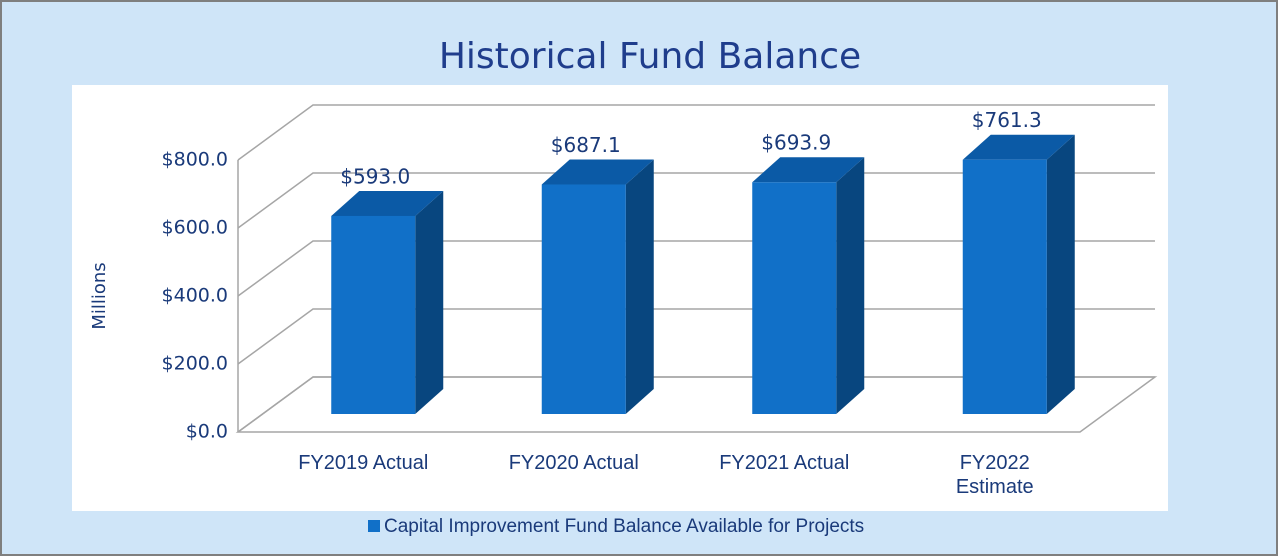  What do you see at coordinates (1007, 120) in the screenshot?
I see `data-label: $761.3` at bounding box center [1007, 120].